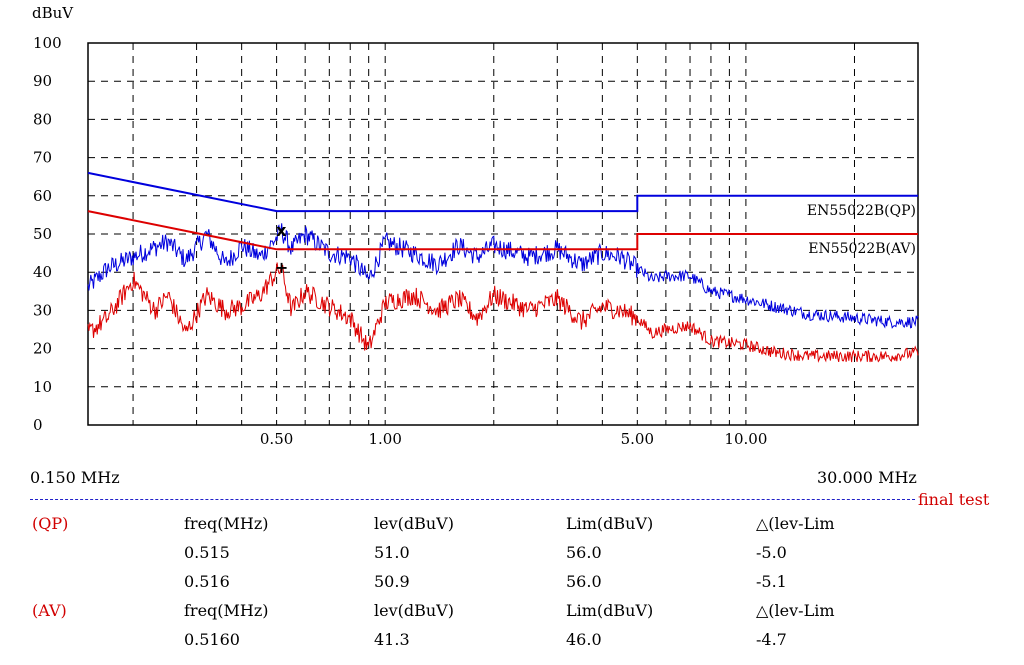  Describe the element at coordinates (584, 552) in the screenshot. I see `qp-row-1-limit: 56.0` at that location.